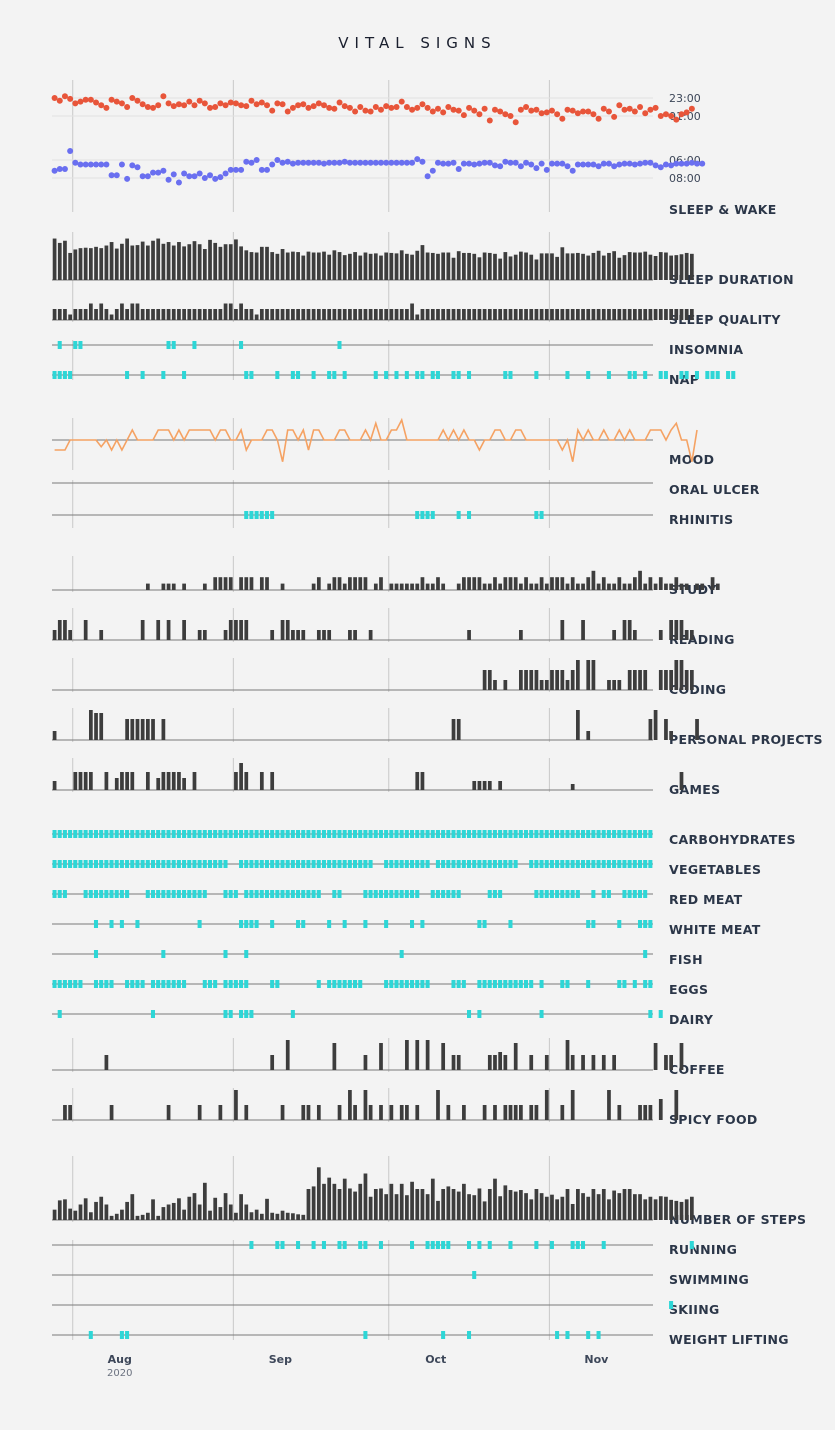  I want to click on row-sleep-duration: SLEEP DURATION, so click(423, 262).